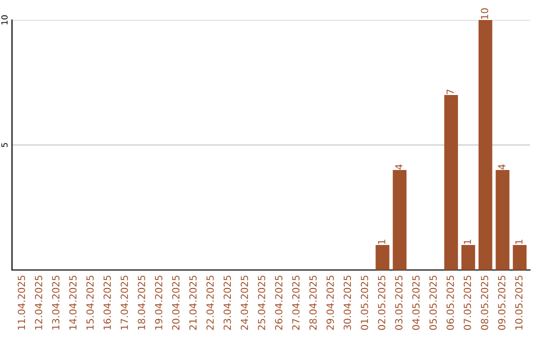 Image resolution: width=540 pixels, height=340 pixels. I want to click on x-tick-label: 08.05.2025, so click(484, 303).